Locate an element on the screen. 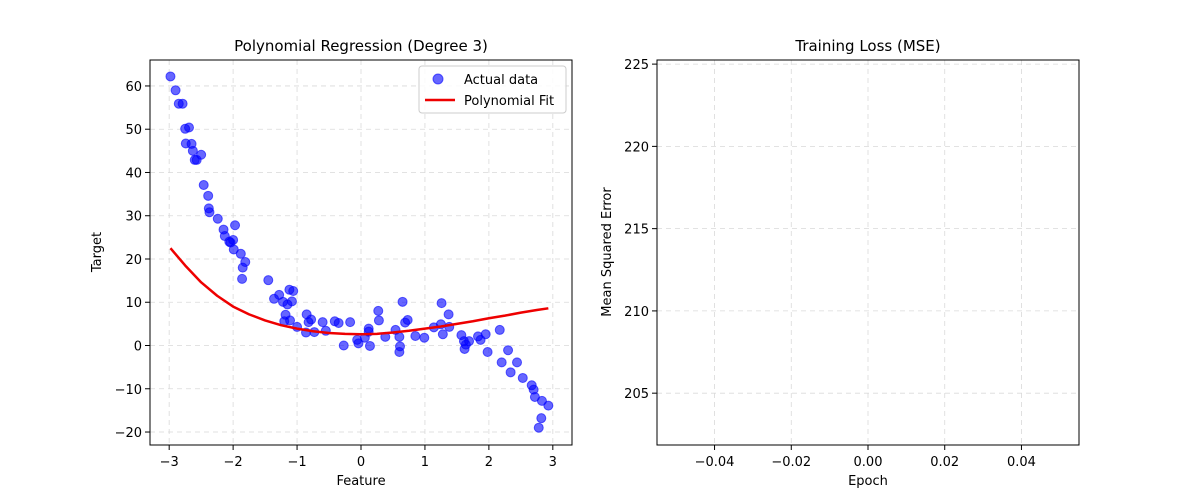 This screenshot has height=500, width=1200. loss-x-tick-label: 0.04 is located at coordinates (1021, 462).